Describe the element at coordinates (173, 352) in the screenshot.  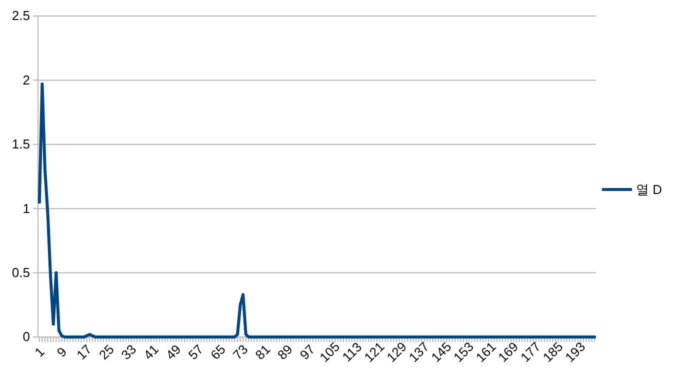
I see `x-tick-label: 49` at that location.